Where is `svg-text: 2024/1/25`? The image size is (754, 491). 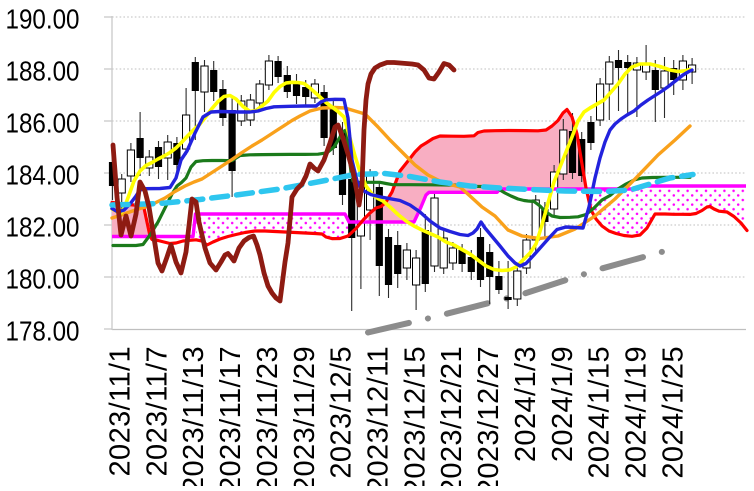
svg-text: 2024/1/25 is located at coordinates (673, 412).